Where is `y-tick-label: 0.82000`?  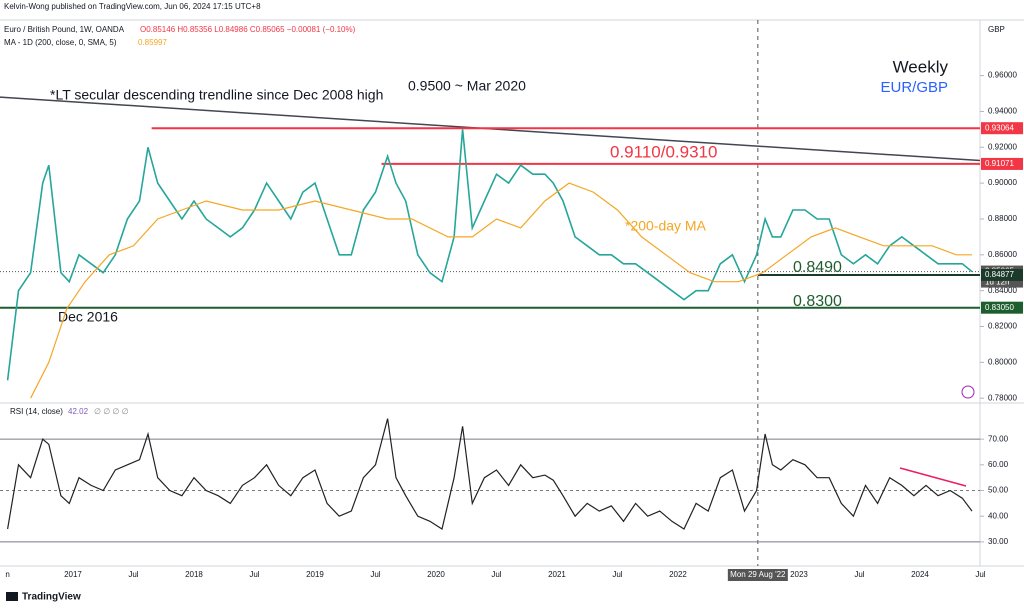 y-tick-label: 0.82000 is located at coordinates (1002, 326).